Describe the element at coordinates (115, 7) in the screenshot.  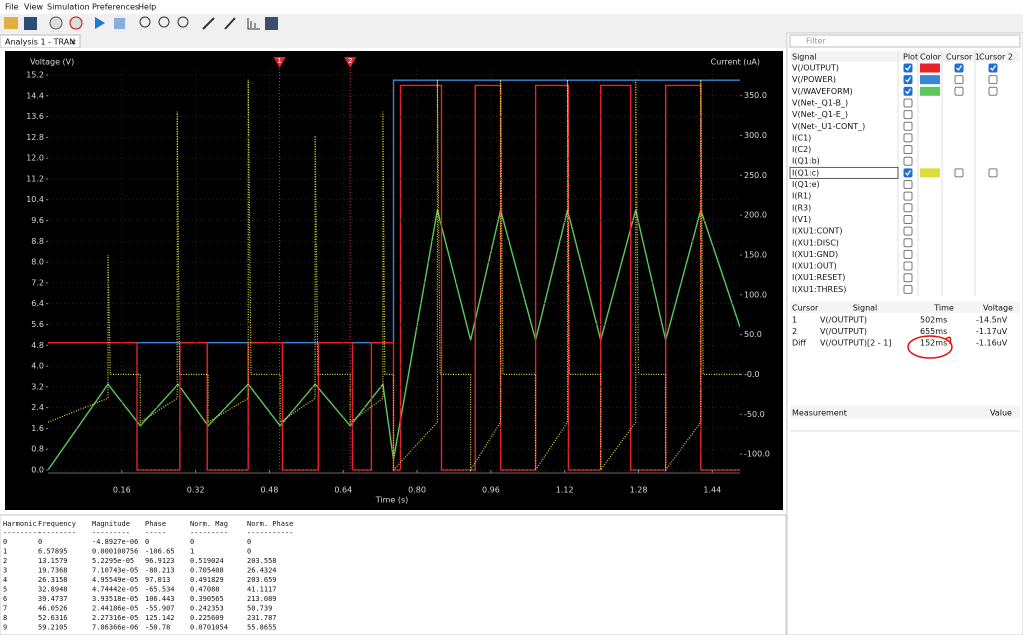
I see `menu-item: Preferences` at that location.